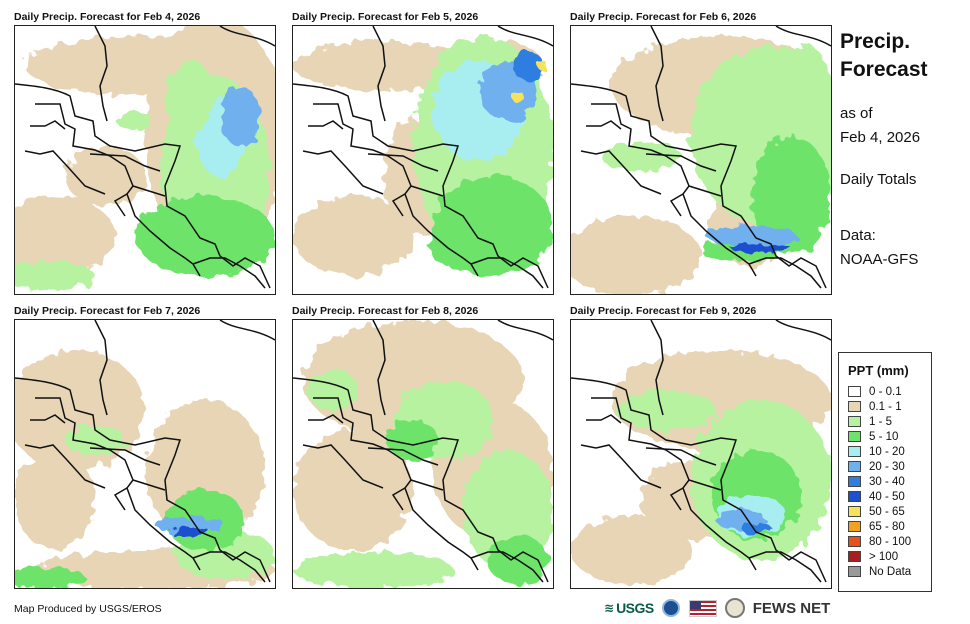  What do you see at coordinates (887, 451) in the screenshot?
I see `legend-label: 10 - 20` at bounding box center [887, 451].